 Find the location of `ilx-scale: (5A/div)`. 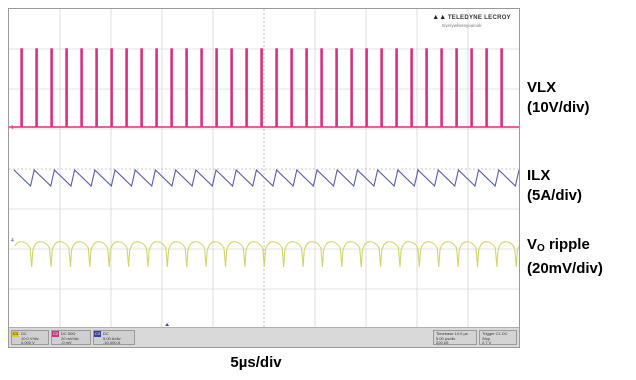

ilx-scale: (5A/div) is located at coordinates (555, 195).